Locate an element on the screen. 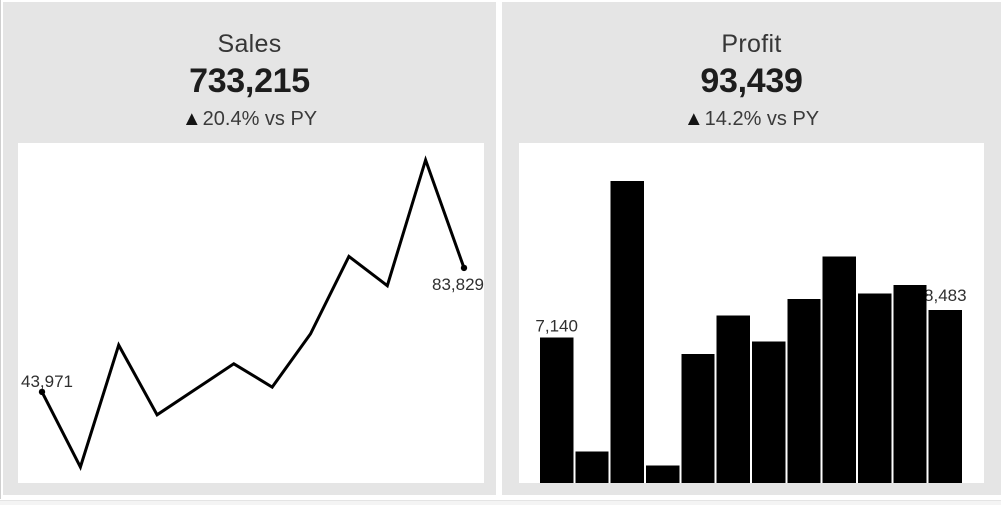 The width and height of the screenshot is (1001, 505). first-point-data-label: 43,971 is located at coordinates (47, 381).